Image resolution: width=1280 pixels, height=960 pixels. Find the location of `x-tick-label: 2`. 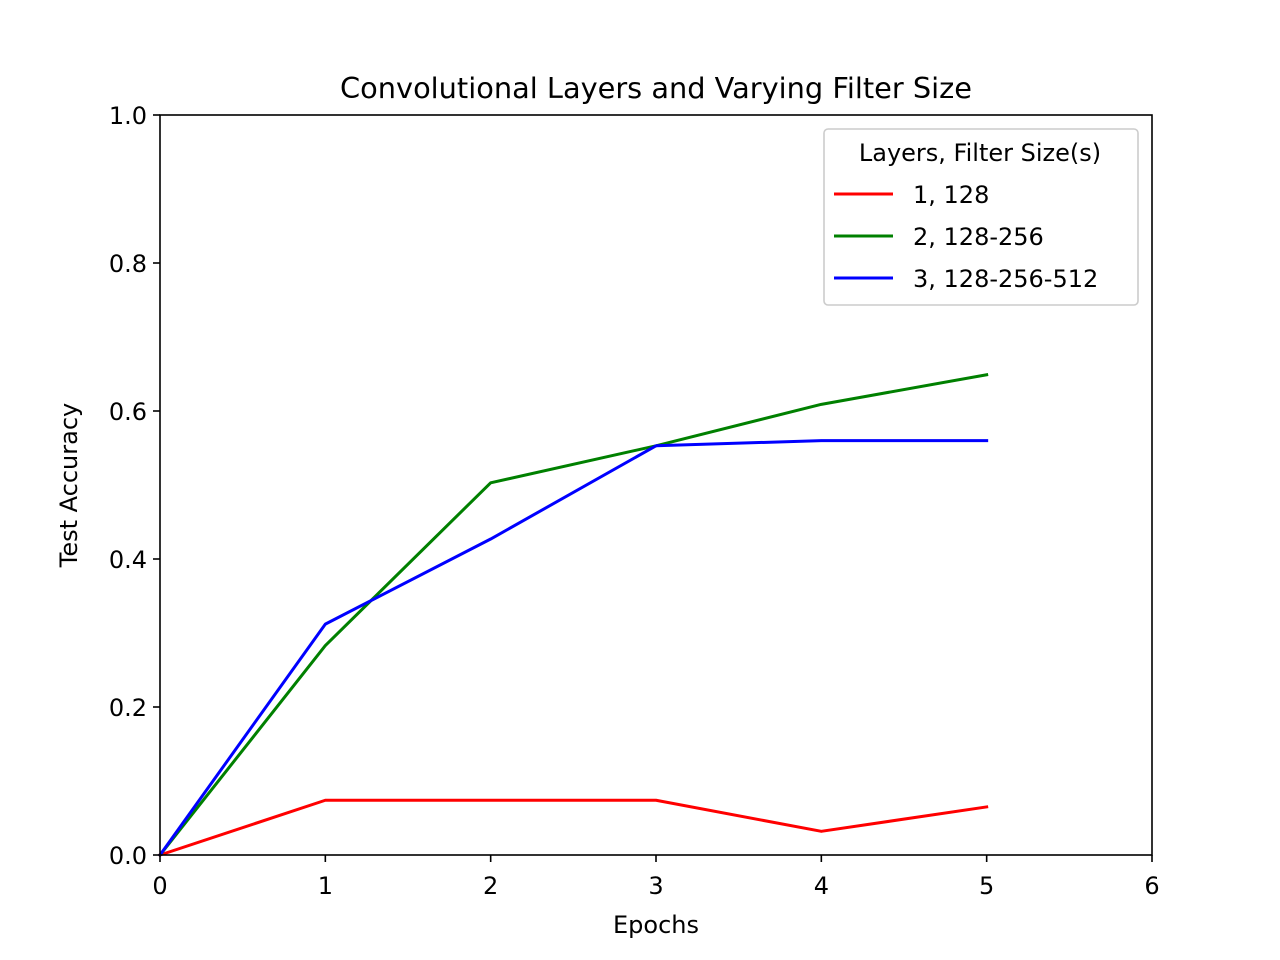

x-tick-label: 2 is located at coordinates (490, 886).